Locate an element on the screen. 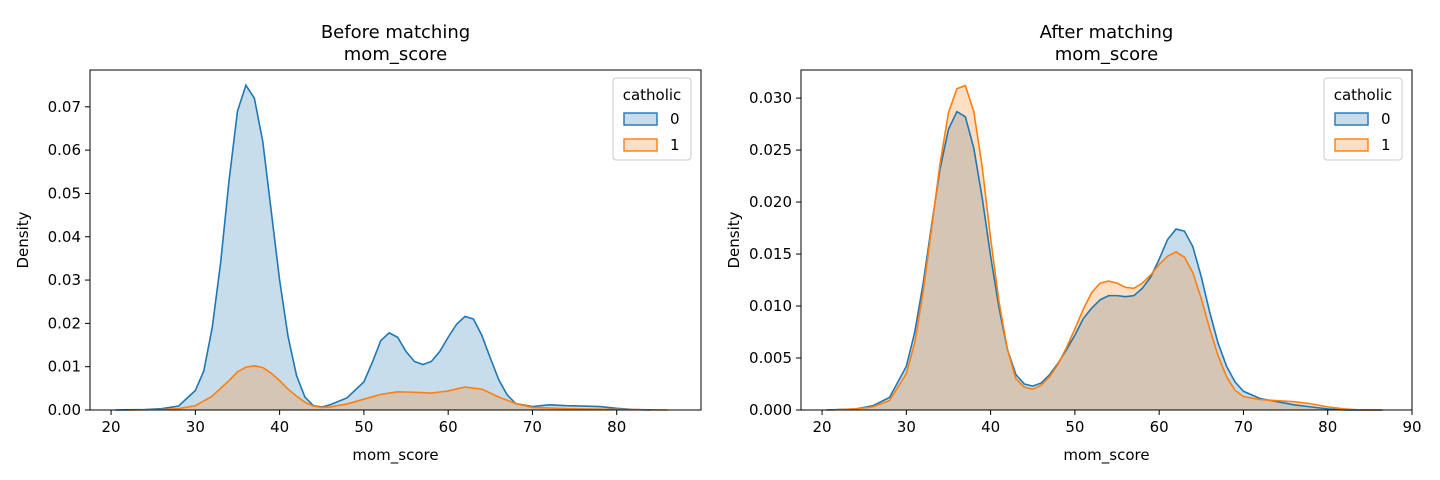  y-tick-label: 0.000 is located at coordinates (770, 410).